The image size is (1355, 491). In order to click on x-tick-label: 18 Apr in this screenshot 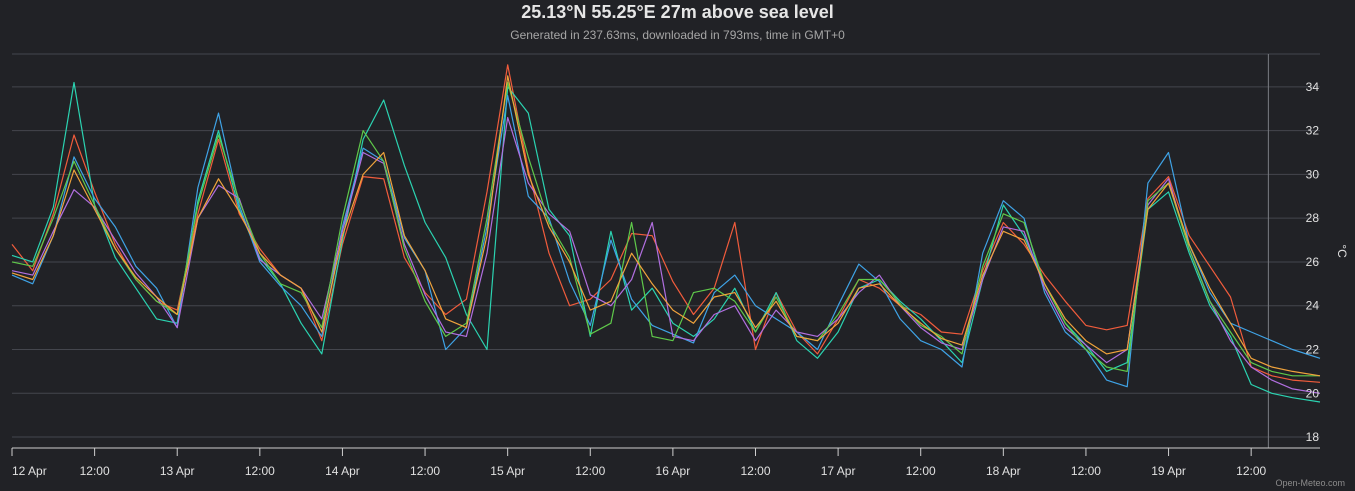, I will do `click(1003, 471)`.